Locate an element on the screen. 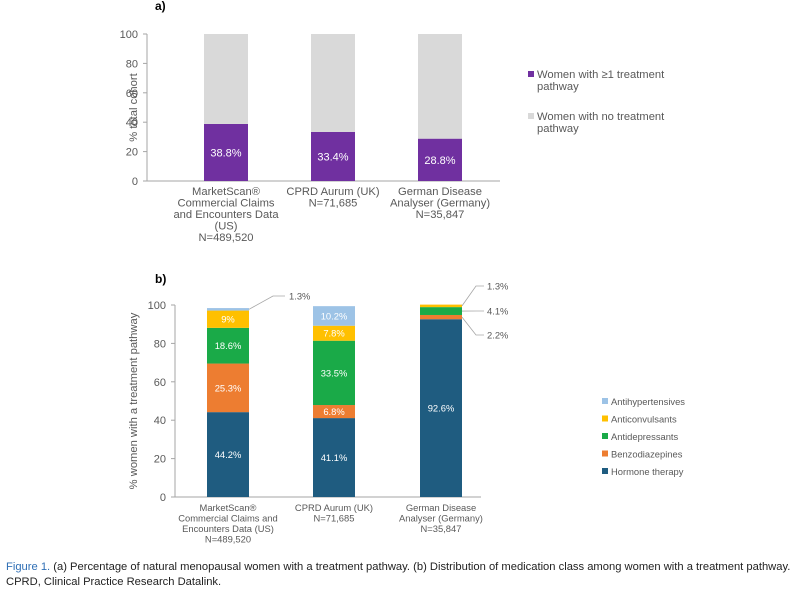  data-label: 25.3% is located at coordinates (228, 387).